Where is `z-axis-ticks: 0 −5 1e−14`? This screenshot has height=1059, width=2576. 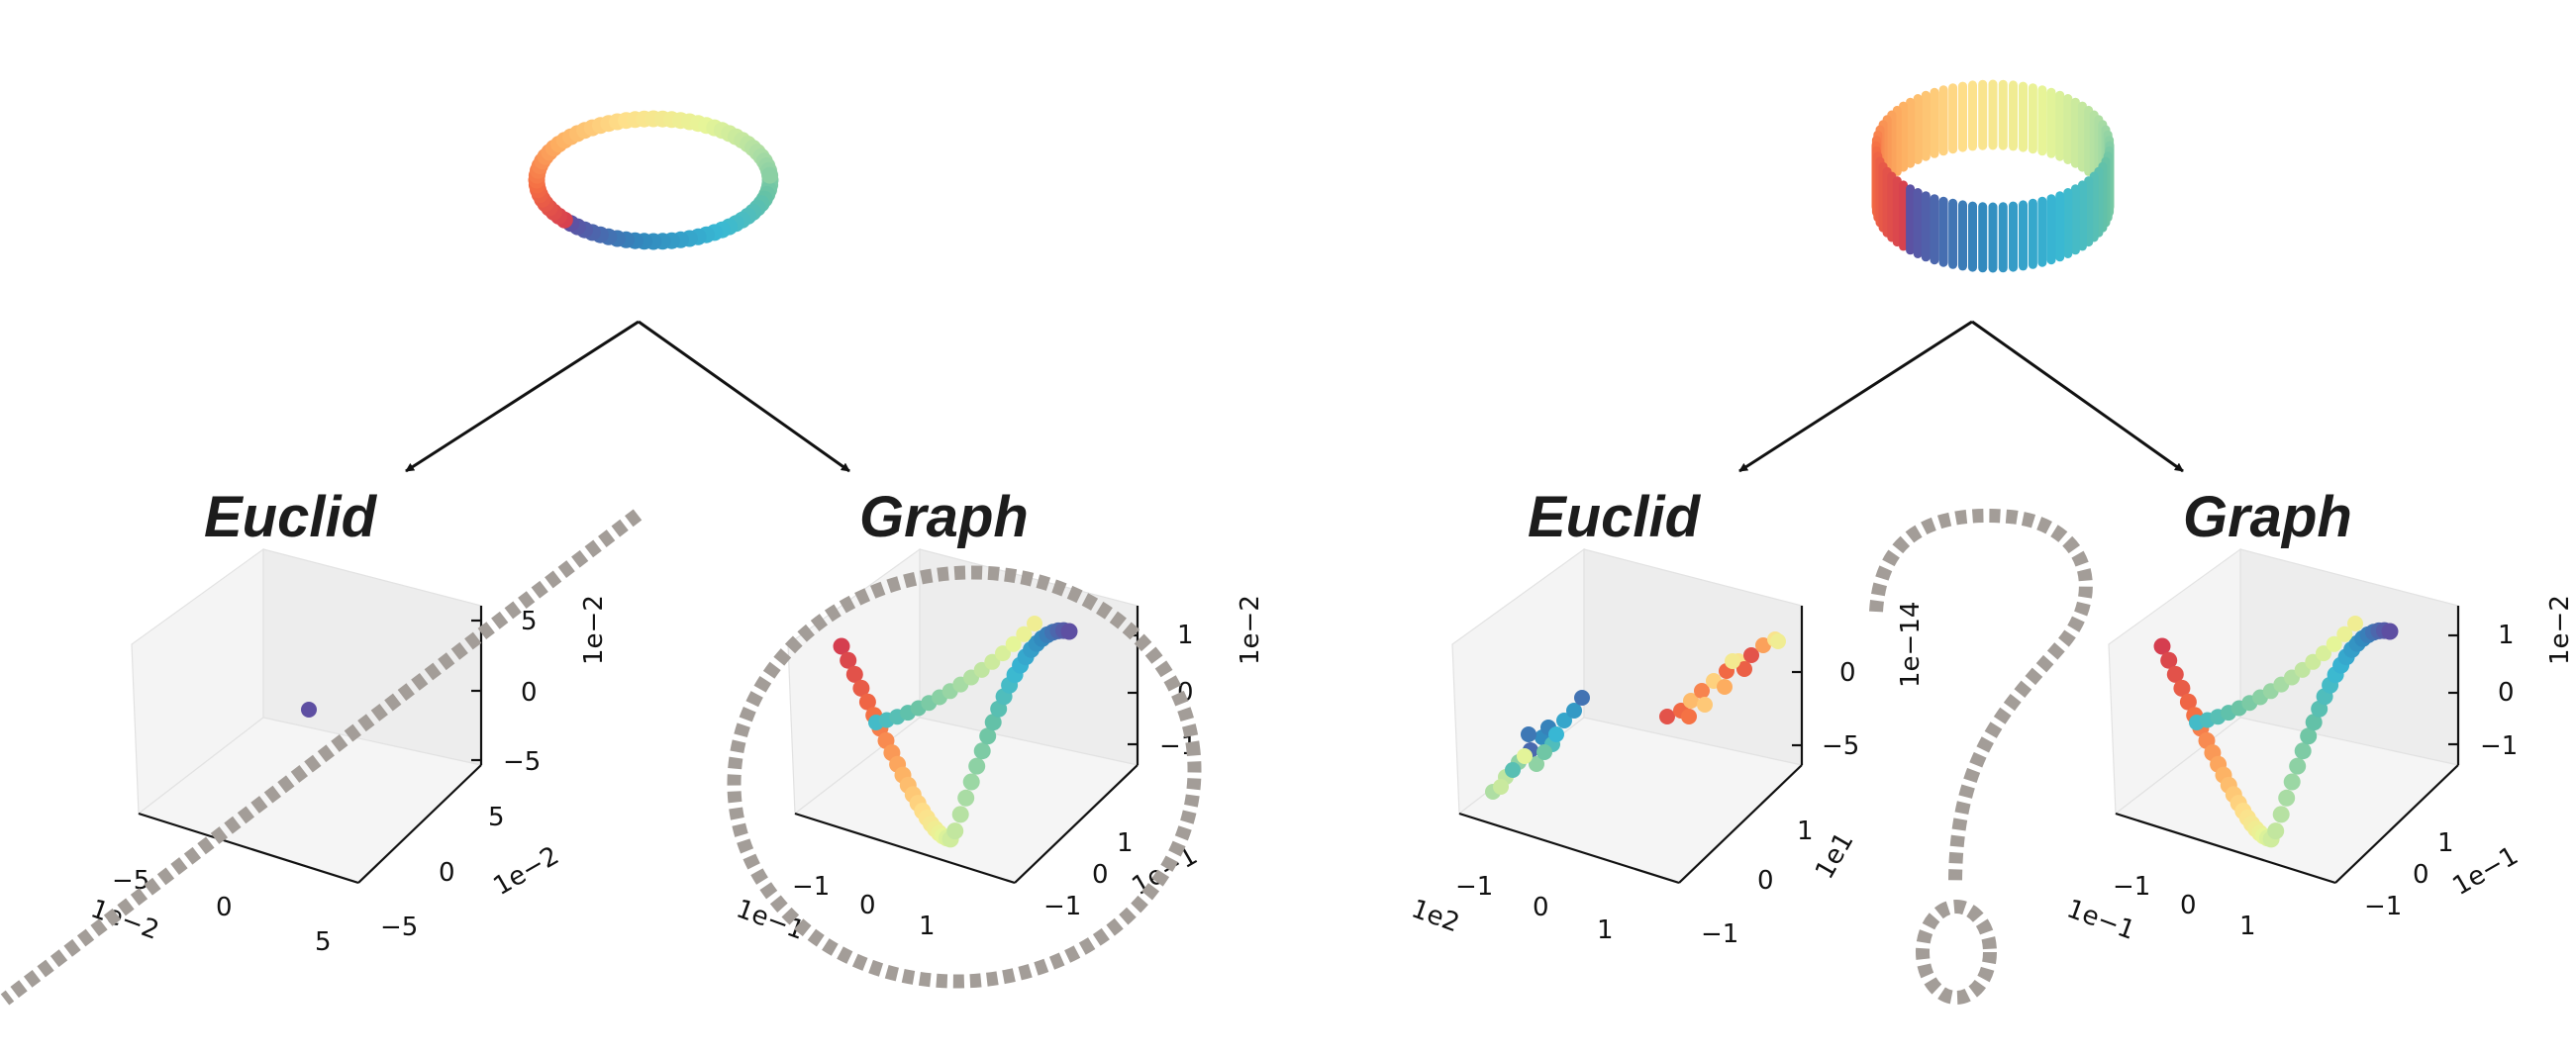
z-axis-ticks: 0 −5 1e−14 is located at coordinates (1859, 681).